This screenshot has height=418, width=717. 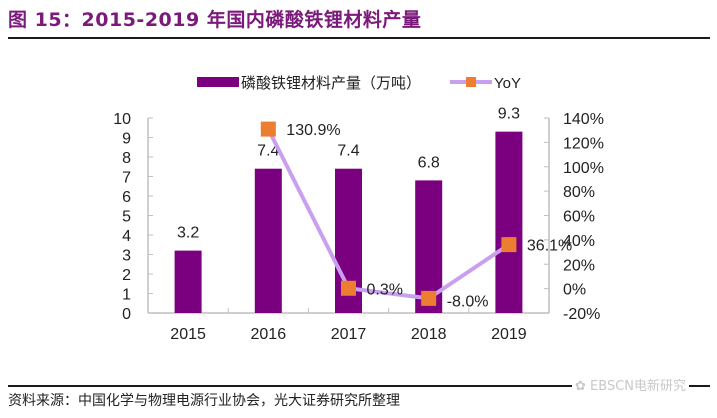 I want to click on bar-data-label: 9.3, so click(x=509, y=114).